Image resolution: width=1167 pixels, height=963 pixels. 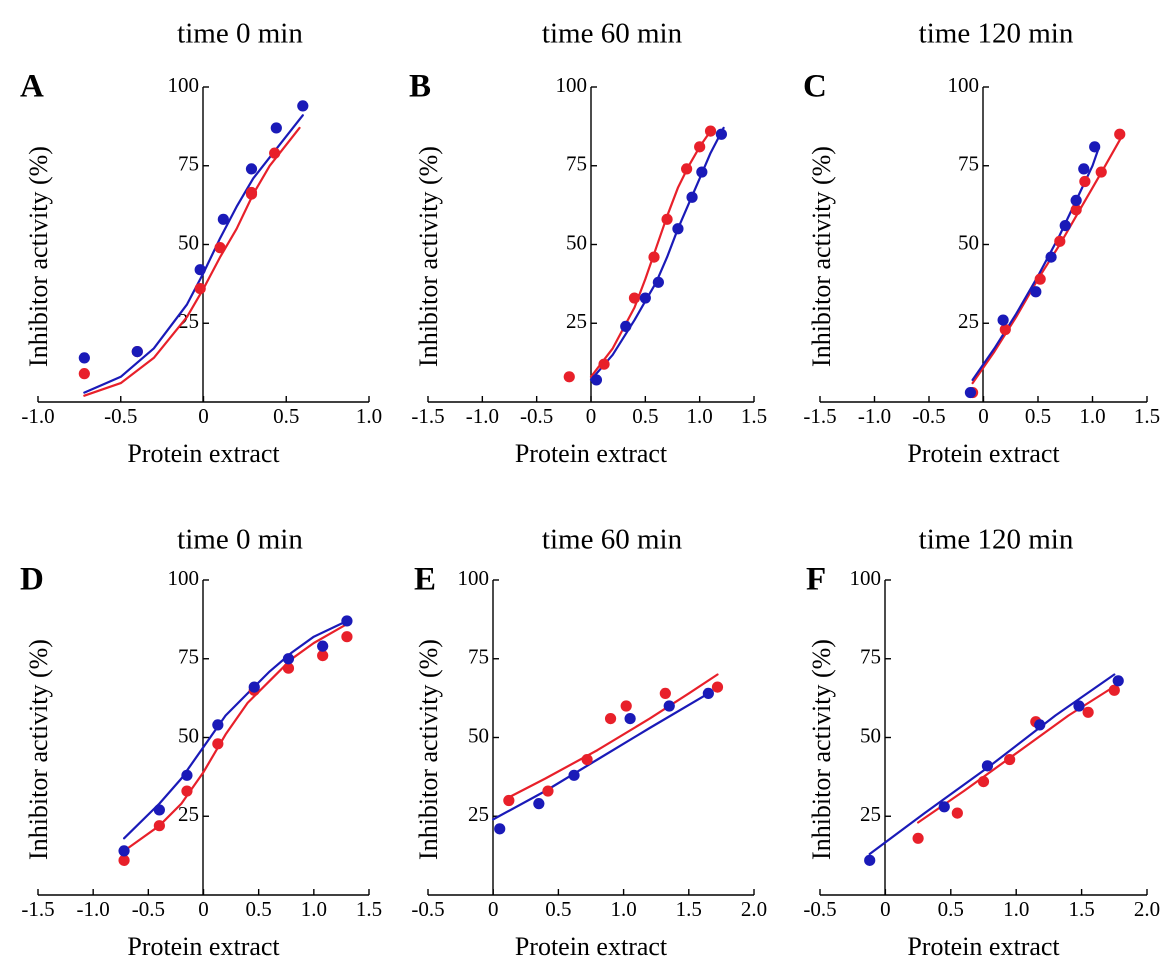 I want to click on panel-letter: A, so click(x=32, y=87).